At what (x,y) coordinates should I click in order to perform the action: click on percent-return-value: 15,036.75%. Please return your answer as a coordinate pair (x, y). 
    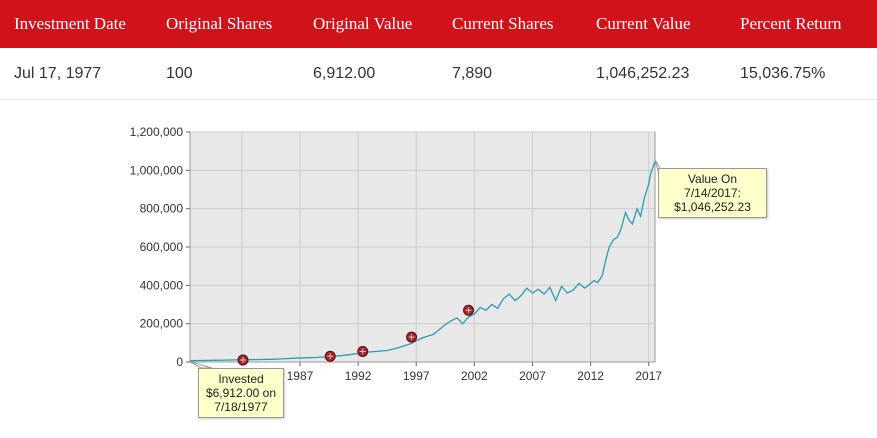
    Looking at the image, I should click on (801, 74).